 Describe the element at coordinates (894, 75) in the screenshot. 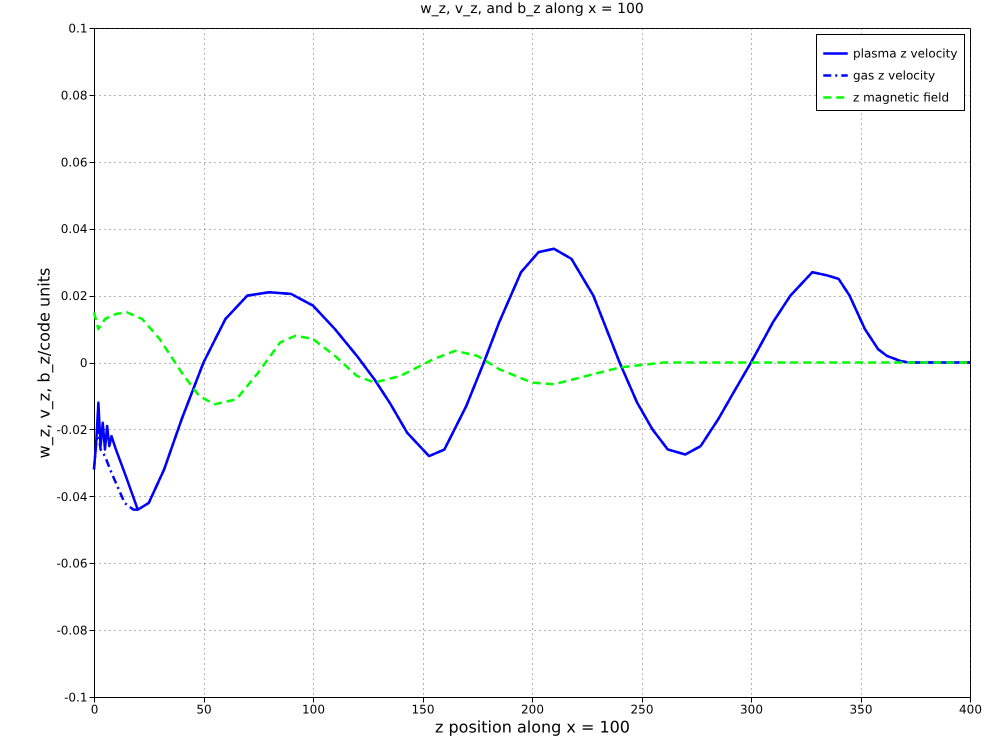

I see `legend-label: gas z velocity` at that location.